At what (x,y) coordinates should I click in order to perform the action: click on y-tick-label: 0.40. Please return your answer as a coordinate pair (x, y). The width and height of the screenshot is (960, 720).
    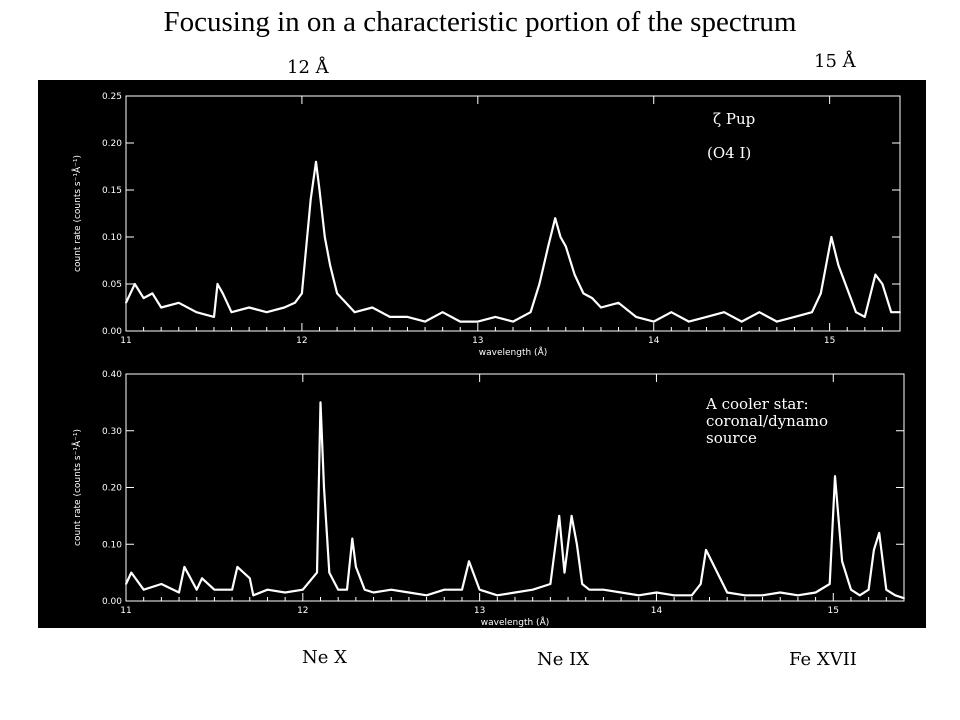
    Looking at the image, I should click on (112, 375).